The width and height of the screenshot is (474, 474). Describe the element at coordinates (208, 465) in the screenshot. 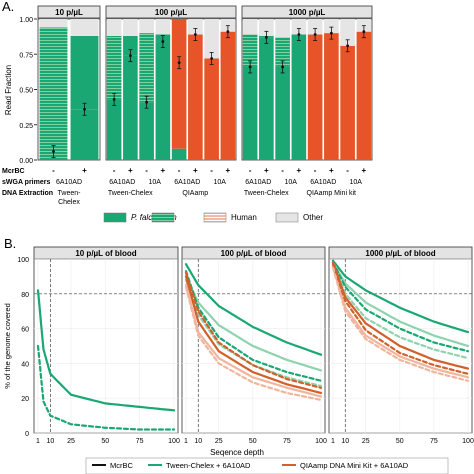

I see `legend-label: Tween-Chelex + 6A10AD` at that location.